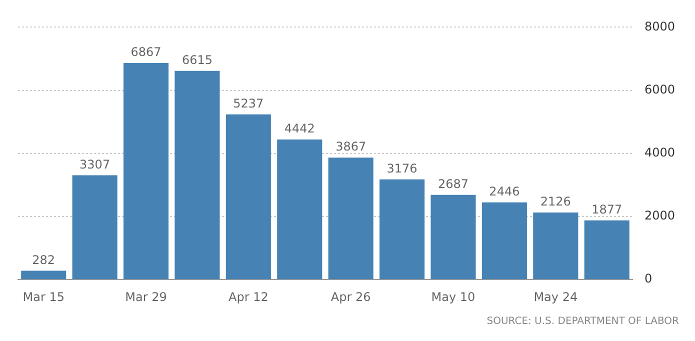 Image resolution: width=695 pixels, height=341 pixels. I want to click on data-label: 282, so click(44, 259).